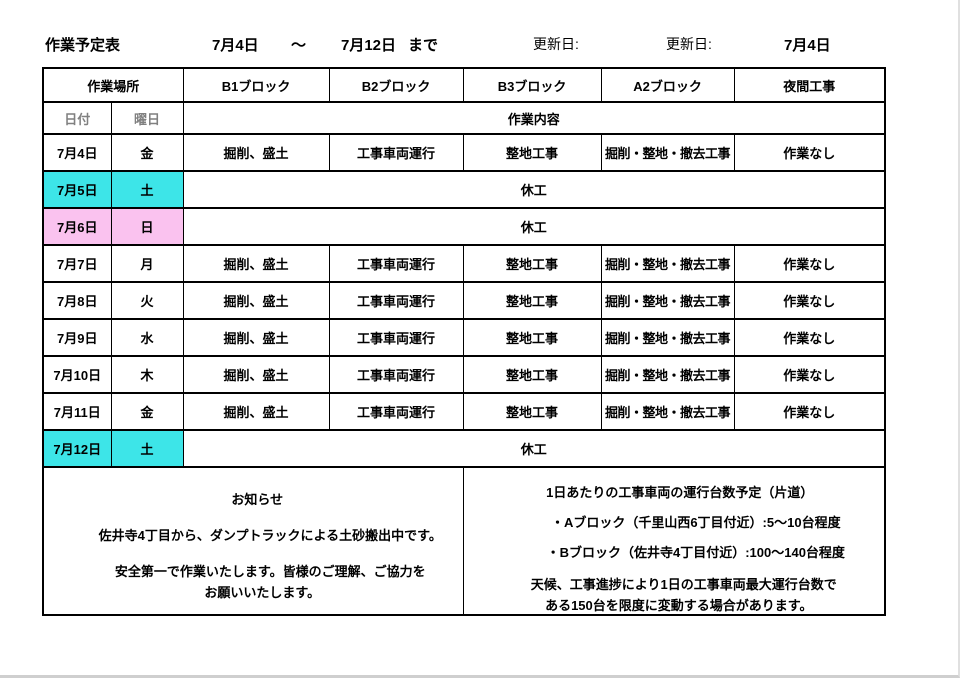  I want to click on date-cell: 7月11日, so click(77, 411).